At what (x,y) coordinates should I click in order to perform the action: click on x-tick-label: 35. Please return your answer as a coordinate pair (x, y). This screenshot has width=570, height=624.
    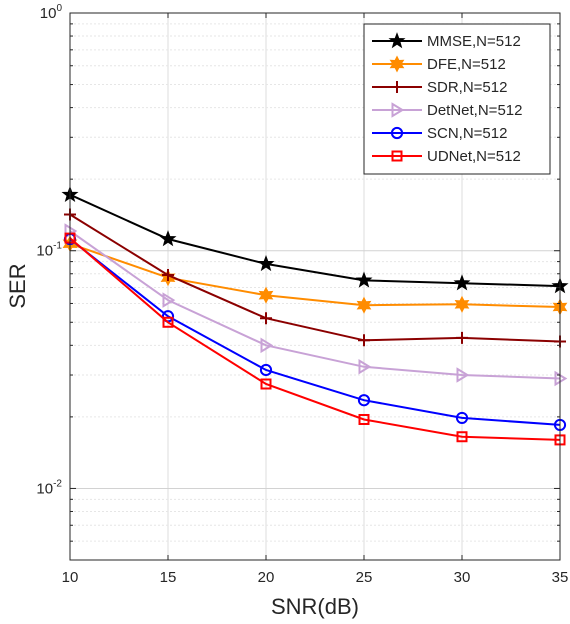
    Looking at the image, I should click on (560, 577).